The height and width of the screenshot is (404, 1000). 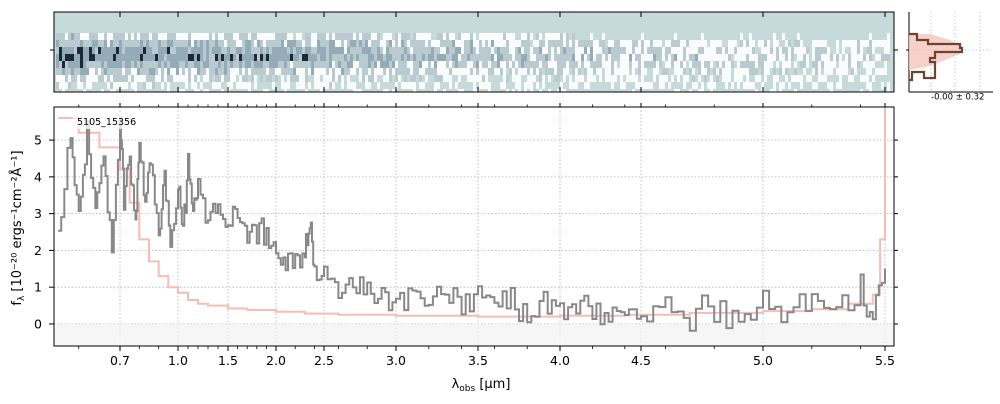 I want to click on x-tick-label: 1.0, so click(x=178, y=360).